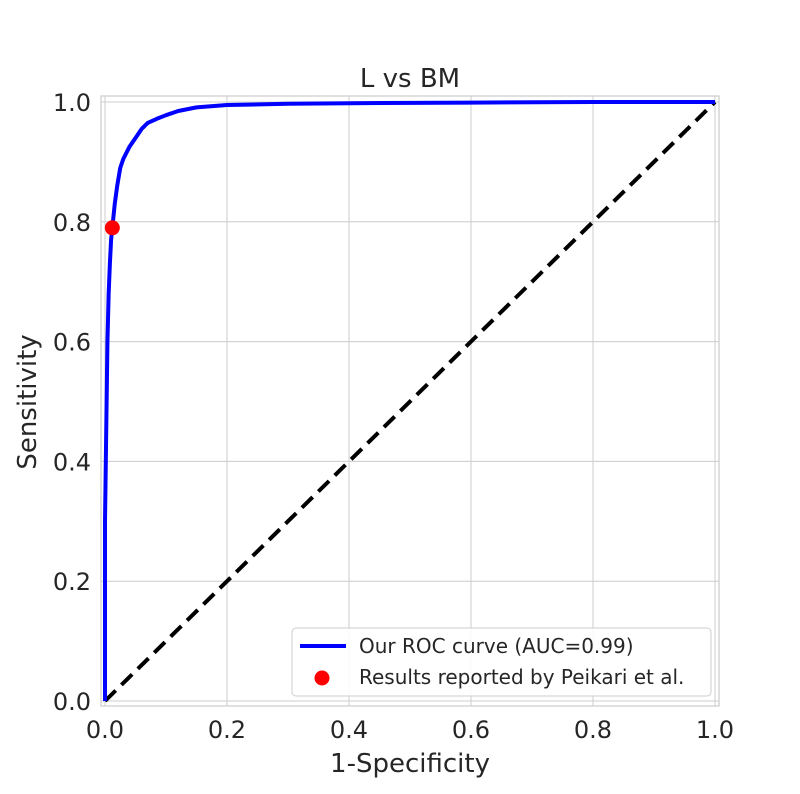 The image size is (800, 794). What do you see at coordinates (521, 677) in the screenshot?
I see `legend-entry-peikari: Results reported by Peikari et al.` at bounding box center [521, 677].